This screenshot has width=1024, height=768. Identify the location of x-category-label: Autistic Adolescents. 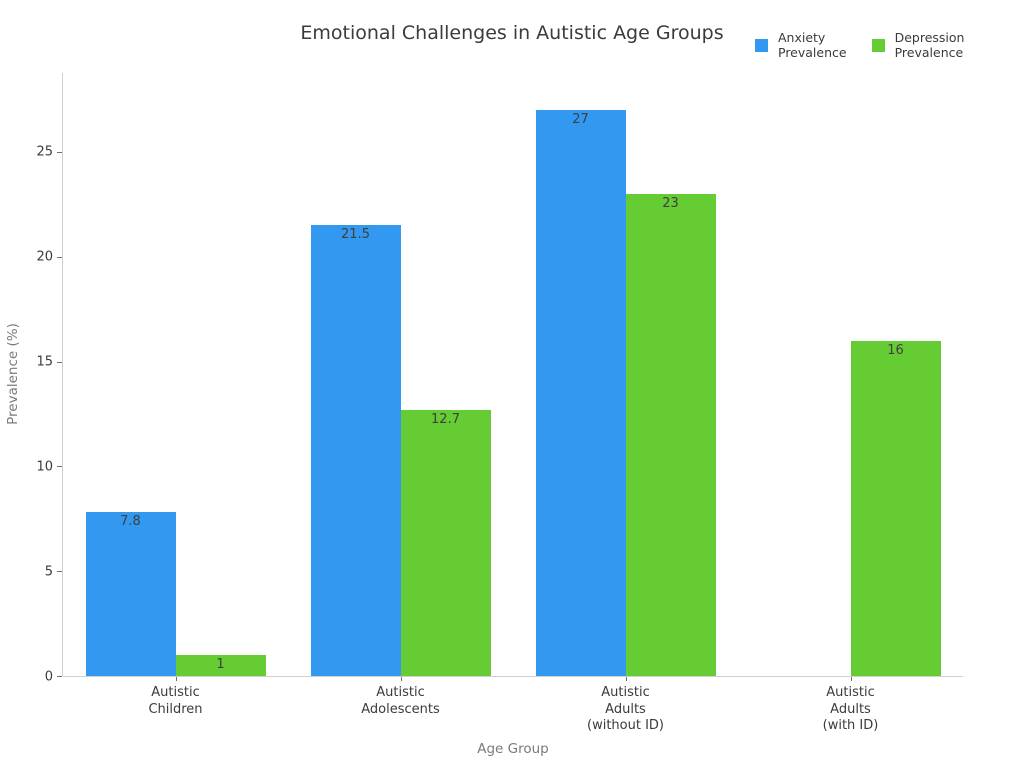
(400, 701).